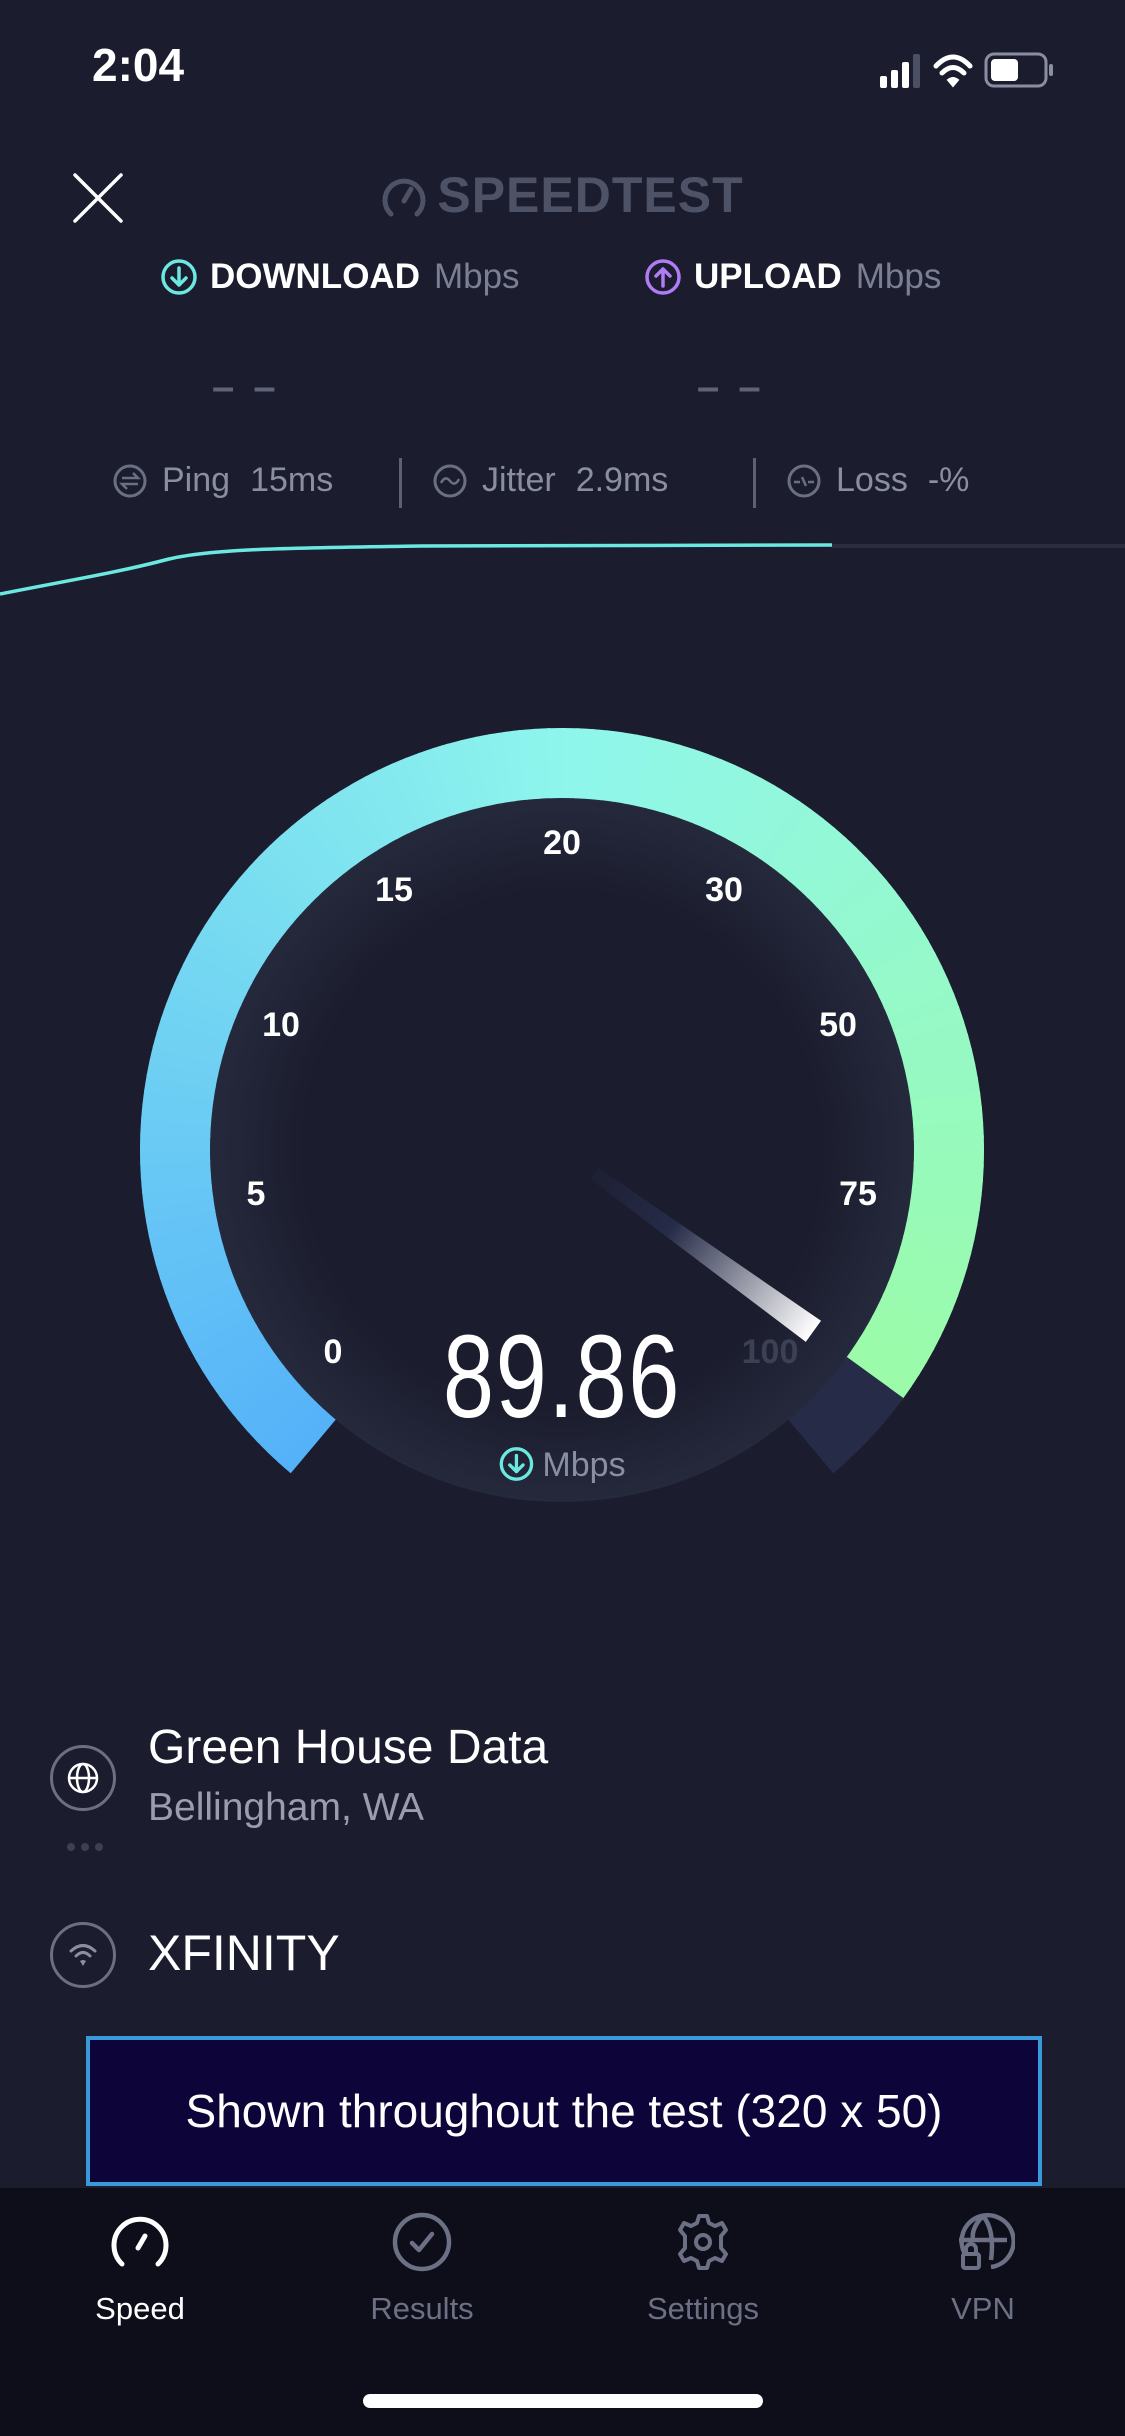 The height and width of the screenshot is (2436, 1125). Describe the element at coordinates (987, 2241) in the screenshot. I see `globe-lock-icon` at that location.